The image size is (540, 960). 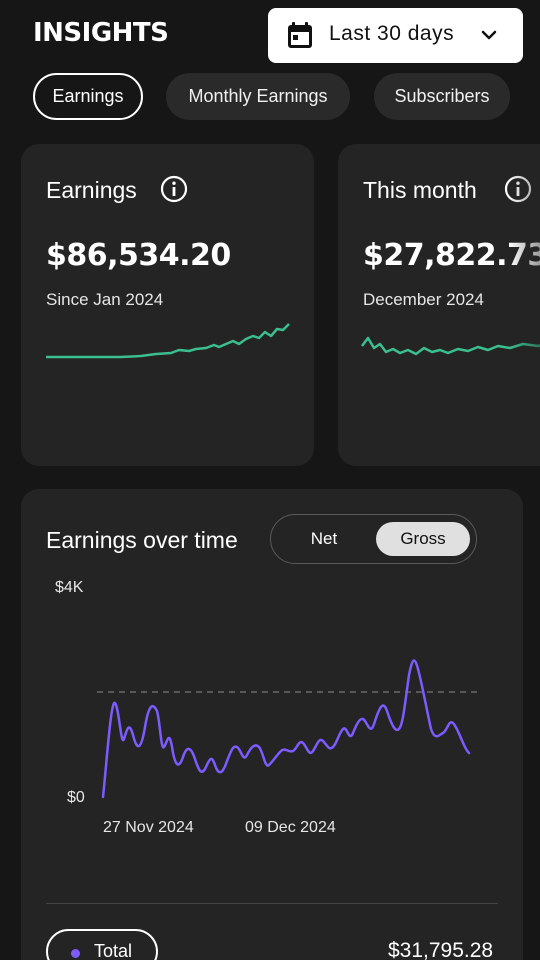 What do you see at coordinates (113, 950) in the screenshot?
I see `total-label: Total` at bounding box center [113, 950].